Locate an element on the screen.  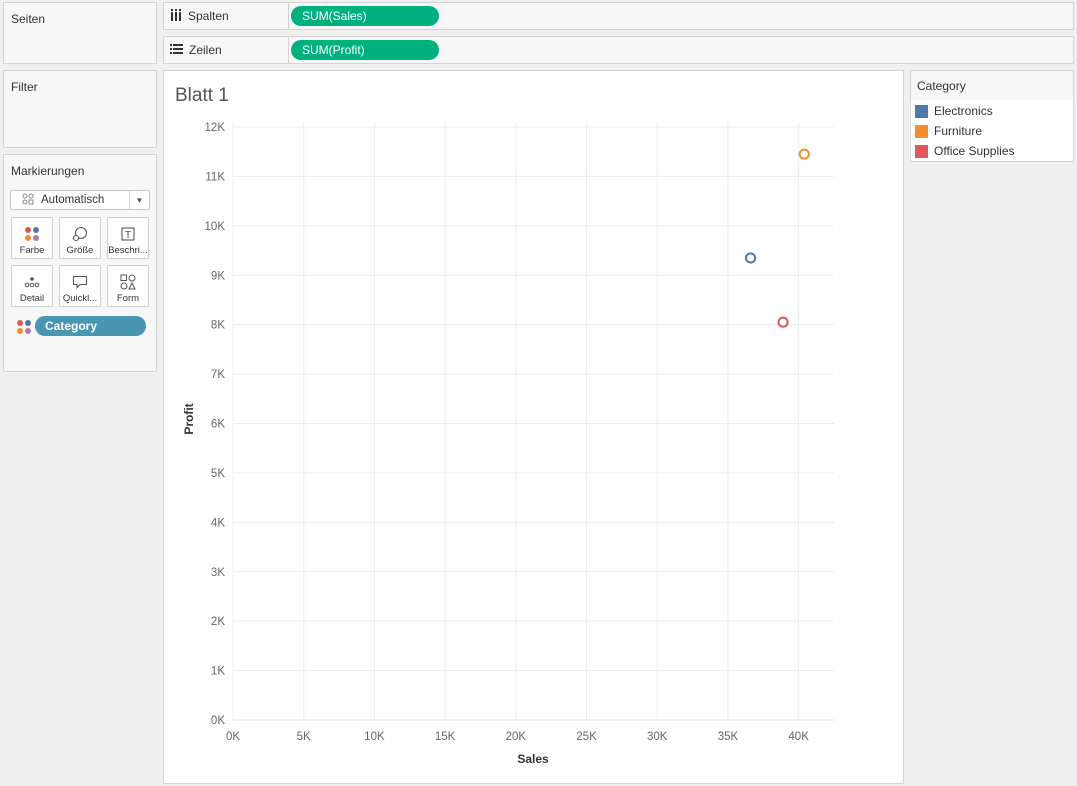
shape-button: Form is located at coordinates (128, 286).